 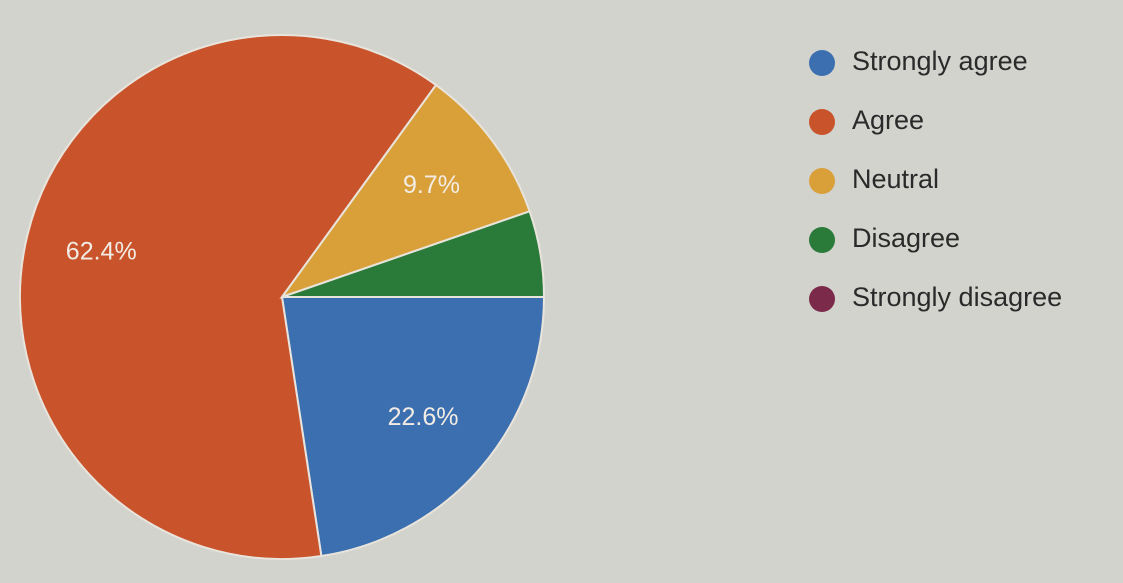 I want to click on slice-label: 9.7%, so click(x=431, y=185).